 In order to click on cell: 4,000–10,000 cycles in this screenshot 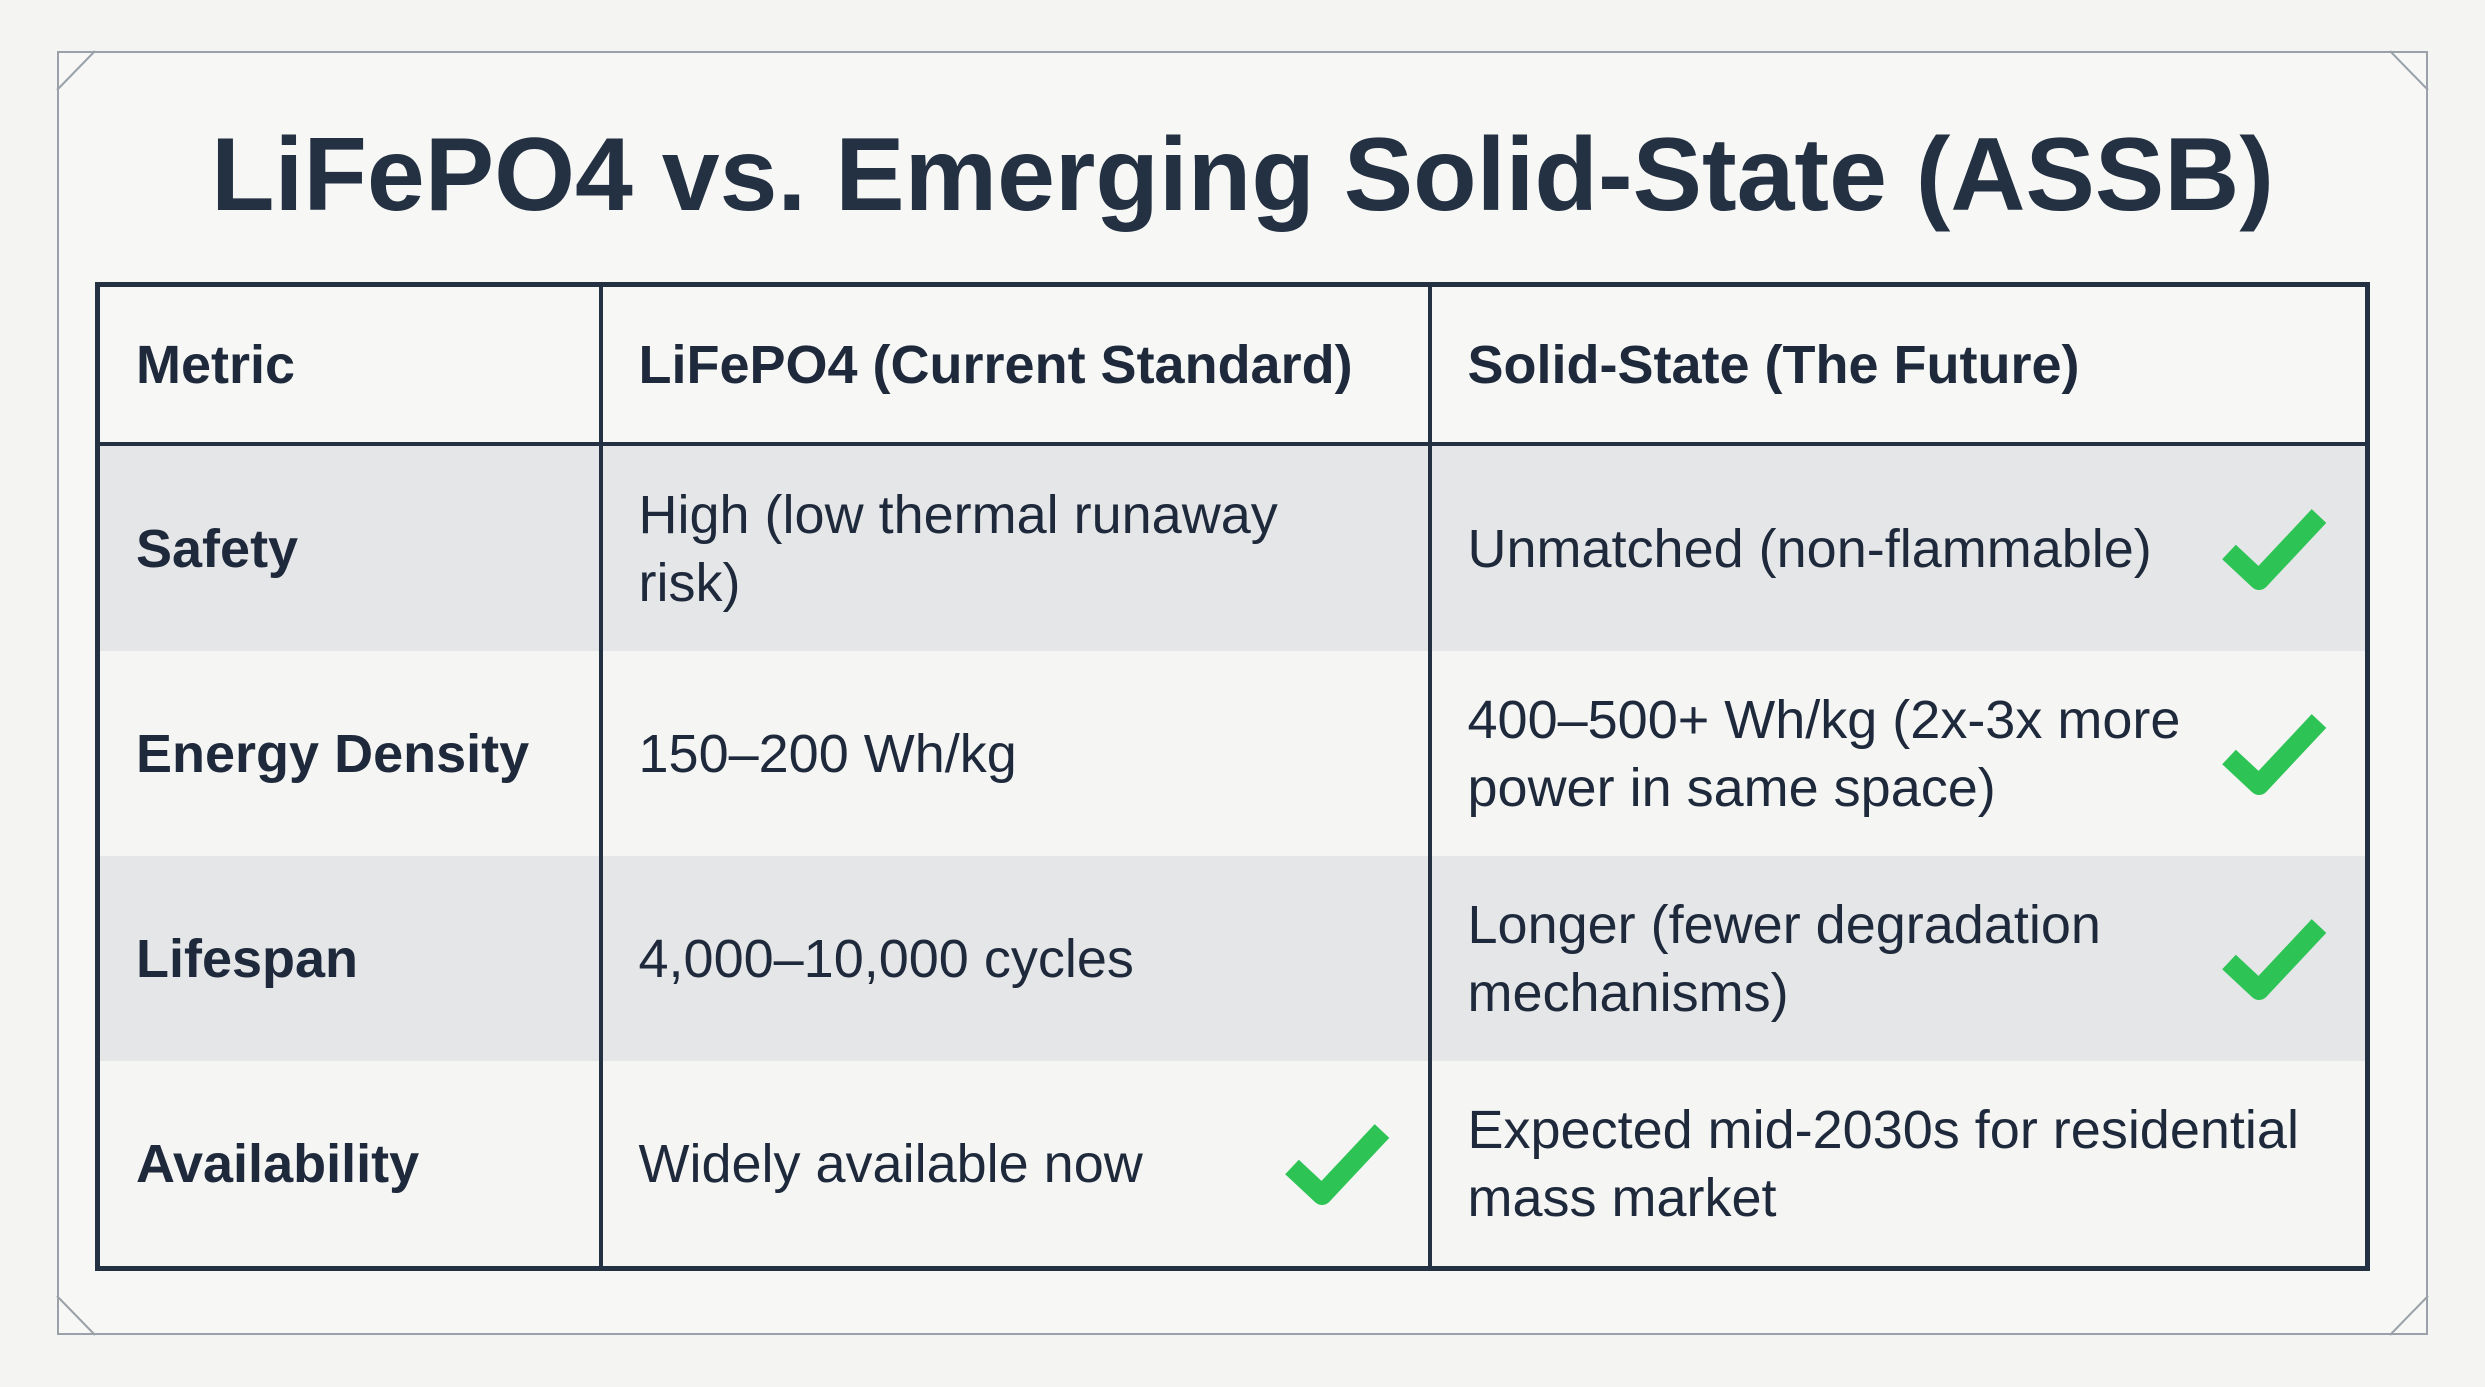, I will do `click(1015, 958)`.